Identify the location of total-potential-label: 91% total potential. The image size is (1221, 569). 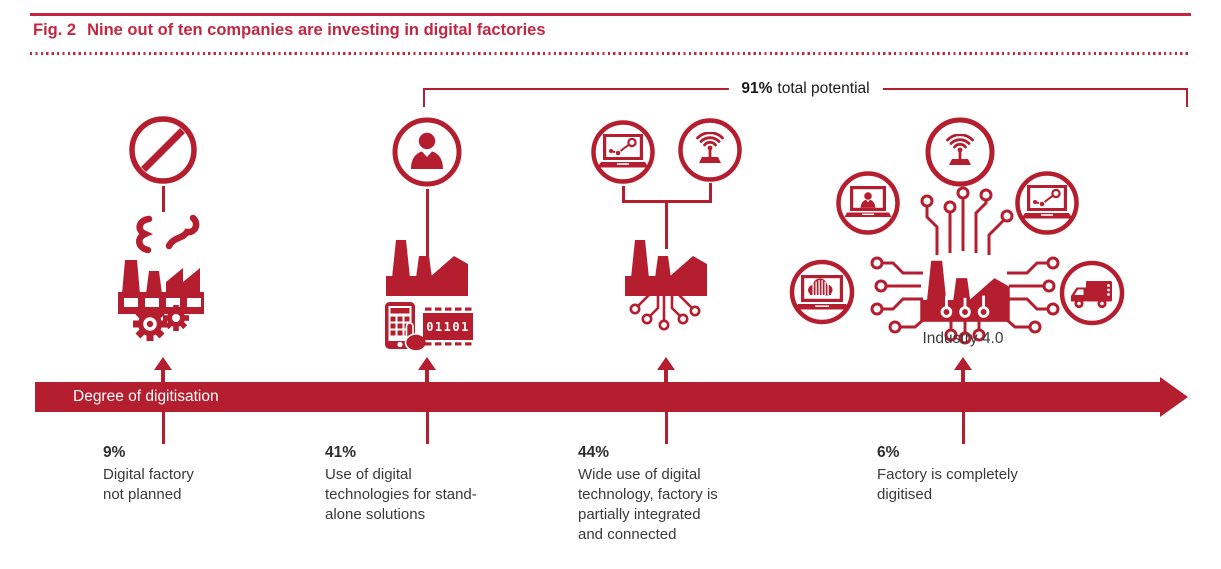
(805, 89).